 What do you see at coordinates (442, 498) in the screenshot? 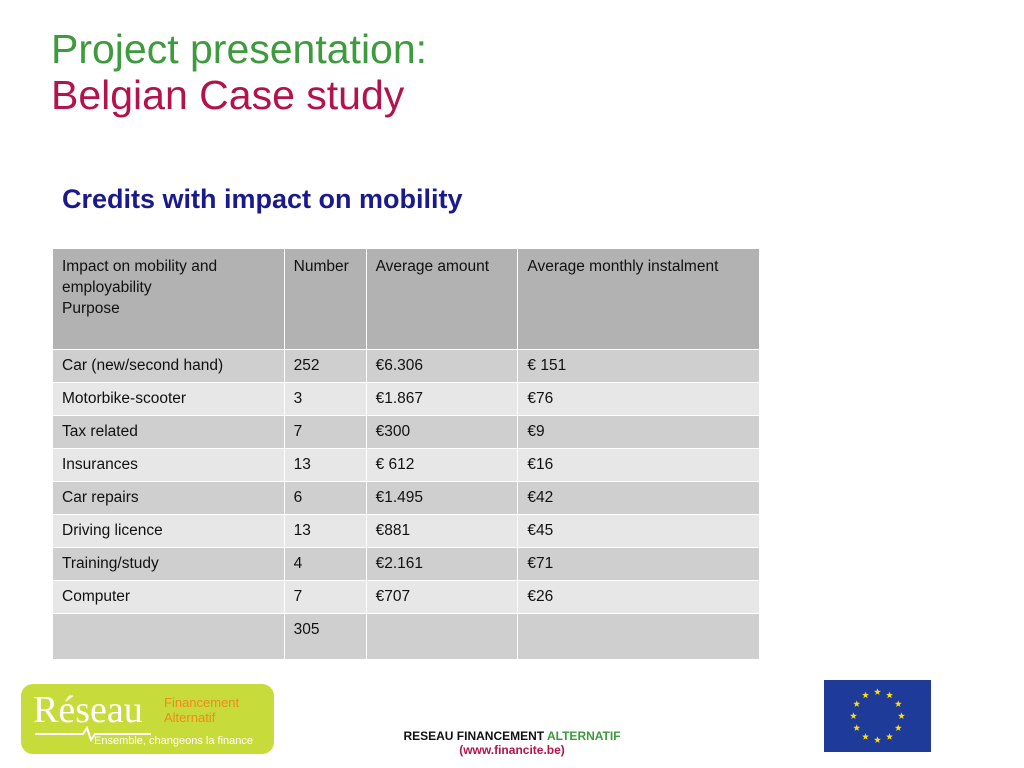
I see `cell-average-amount: €1.495` at bounding box center [442, 498].